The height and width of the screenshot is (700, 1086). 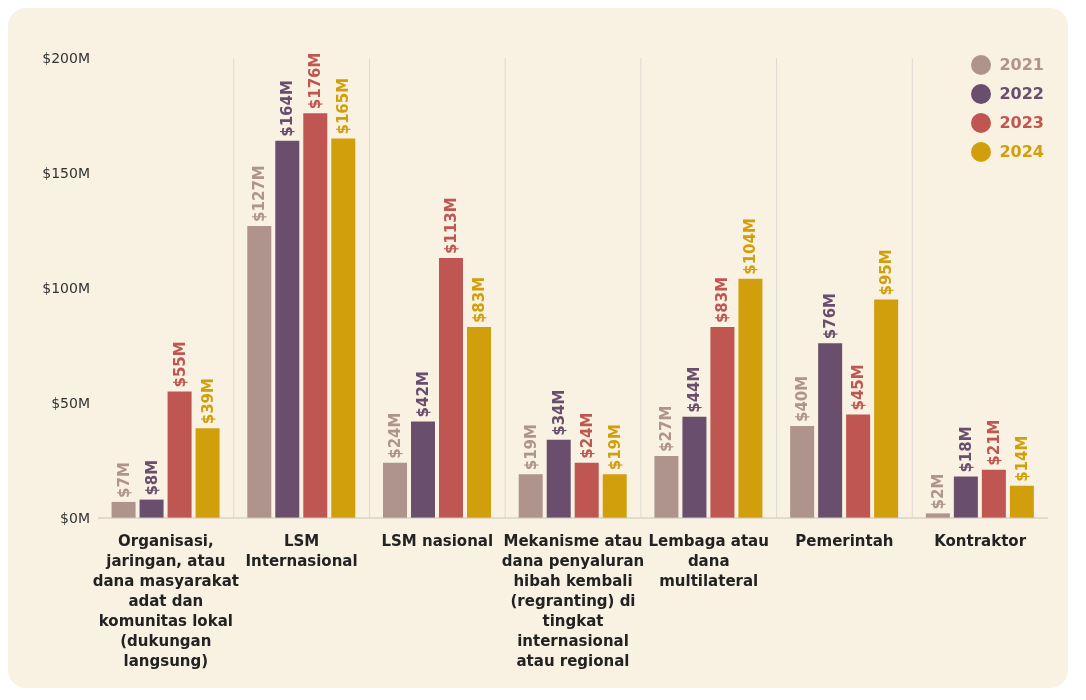 What do you see at coordinates (343, 106) in the screenshot?
I see `data-label: $165M` at bounding box center [343, 106].